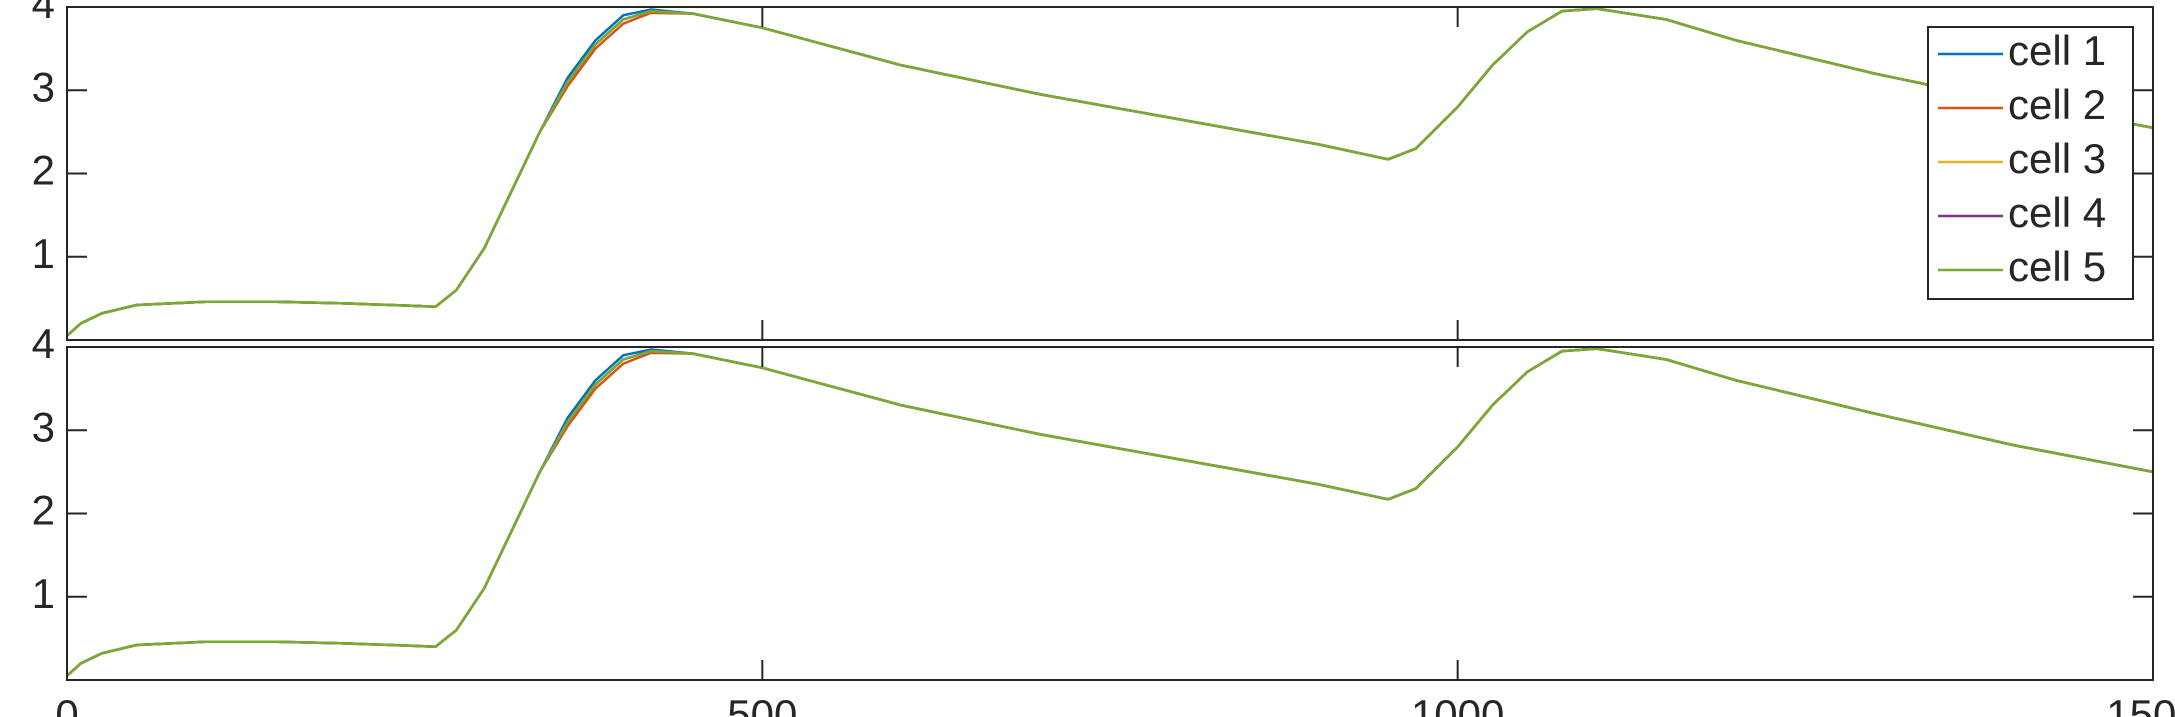 The height and width of the screenshot is (717, 2175). I want to click on legend-text: cell 4, so click(2057, 212).